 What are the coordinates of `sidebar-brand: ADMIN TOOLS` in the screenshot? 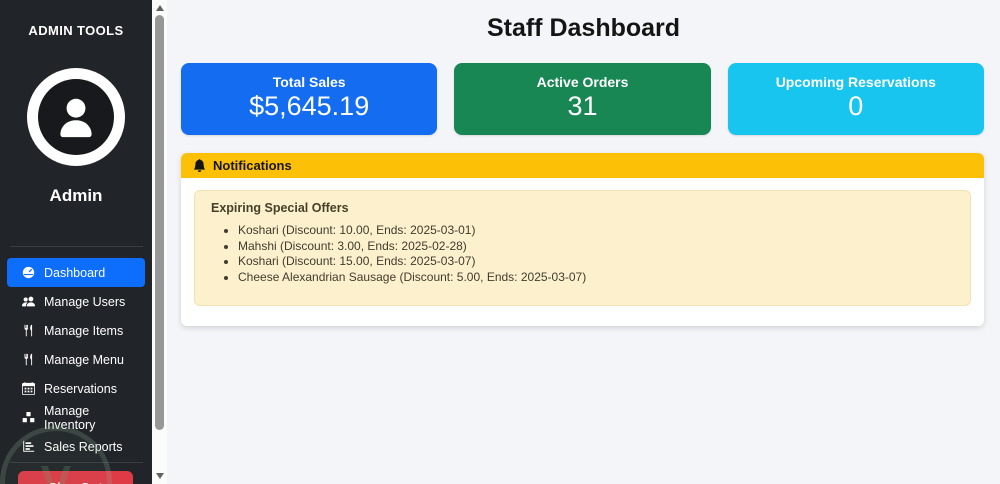 It's located at (76, 30).